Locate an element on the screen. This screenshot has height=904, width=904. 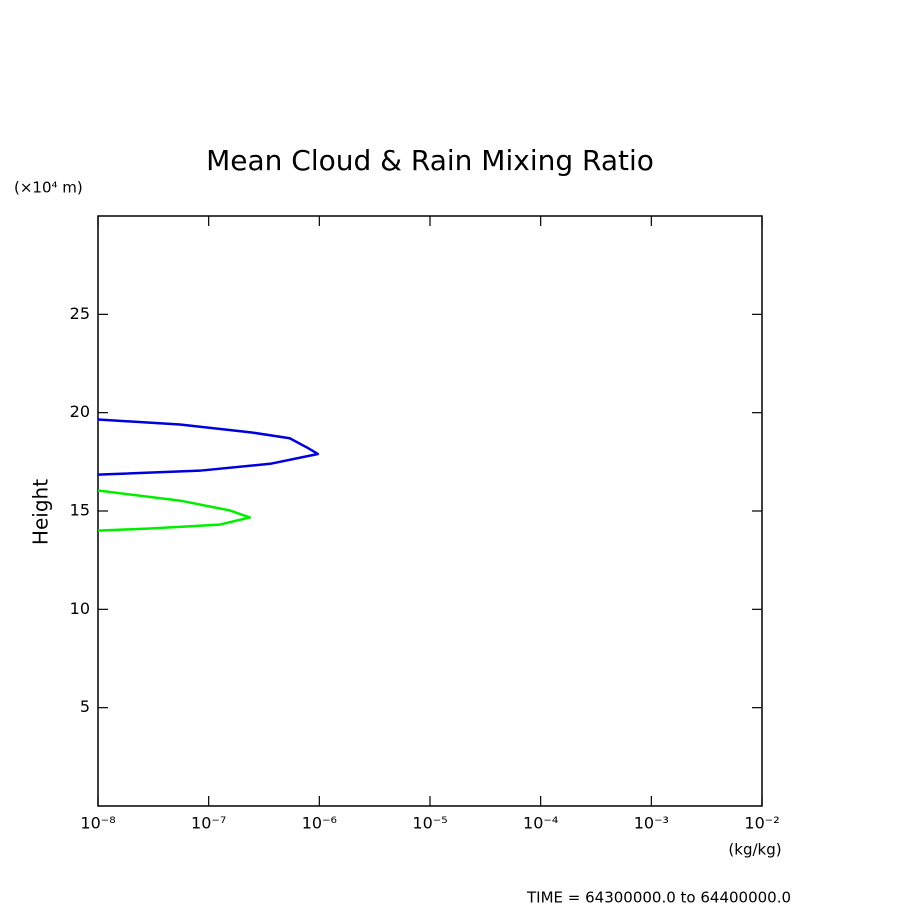
y-tick-label: 5 is located at coordinates (85, 706).